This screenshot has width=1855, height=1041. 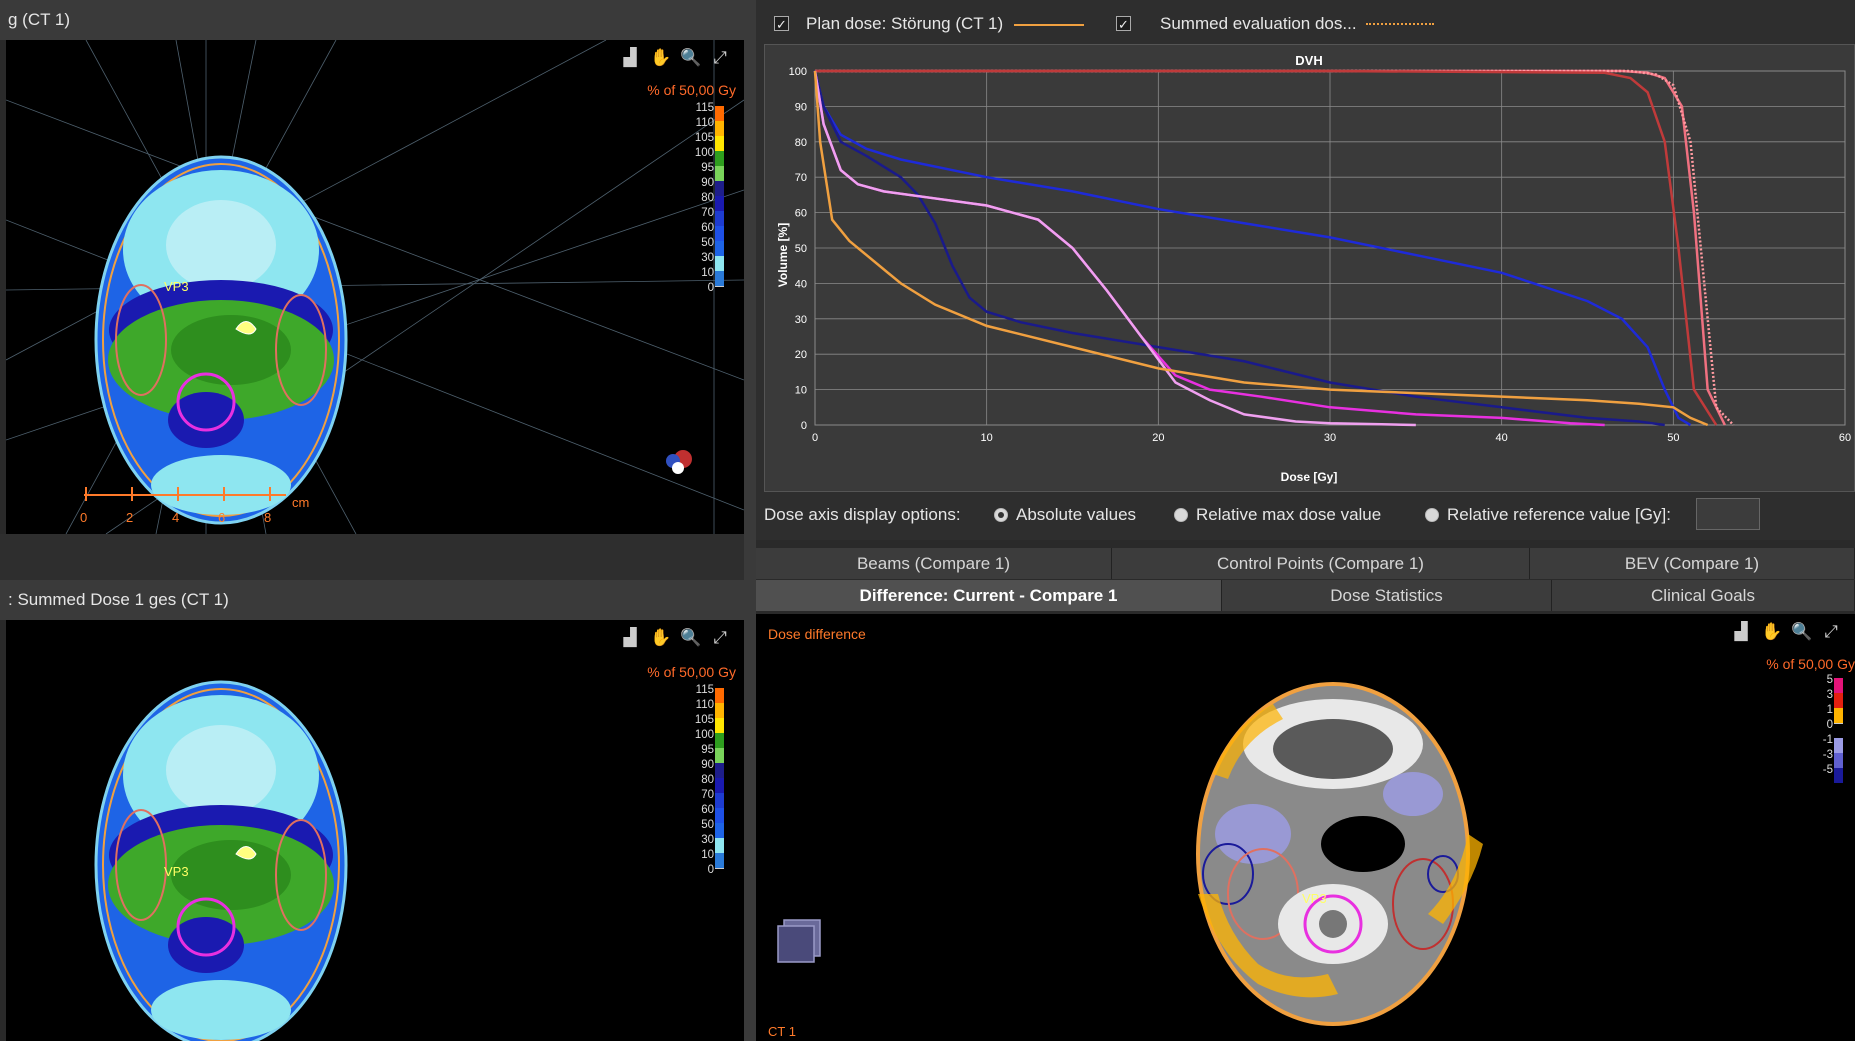 What do you see at coordinates (176, 871) in the screenshot?
I see `roi-label-bottom: VP3` at bounding box center [176, 871].